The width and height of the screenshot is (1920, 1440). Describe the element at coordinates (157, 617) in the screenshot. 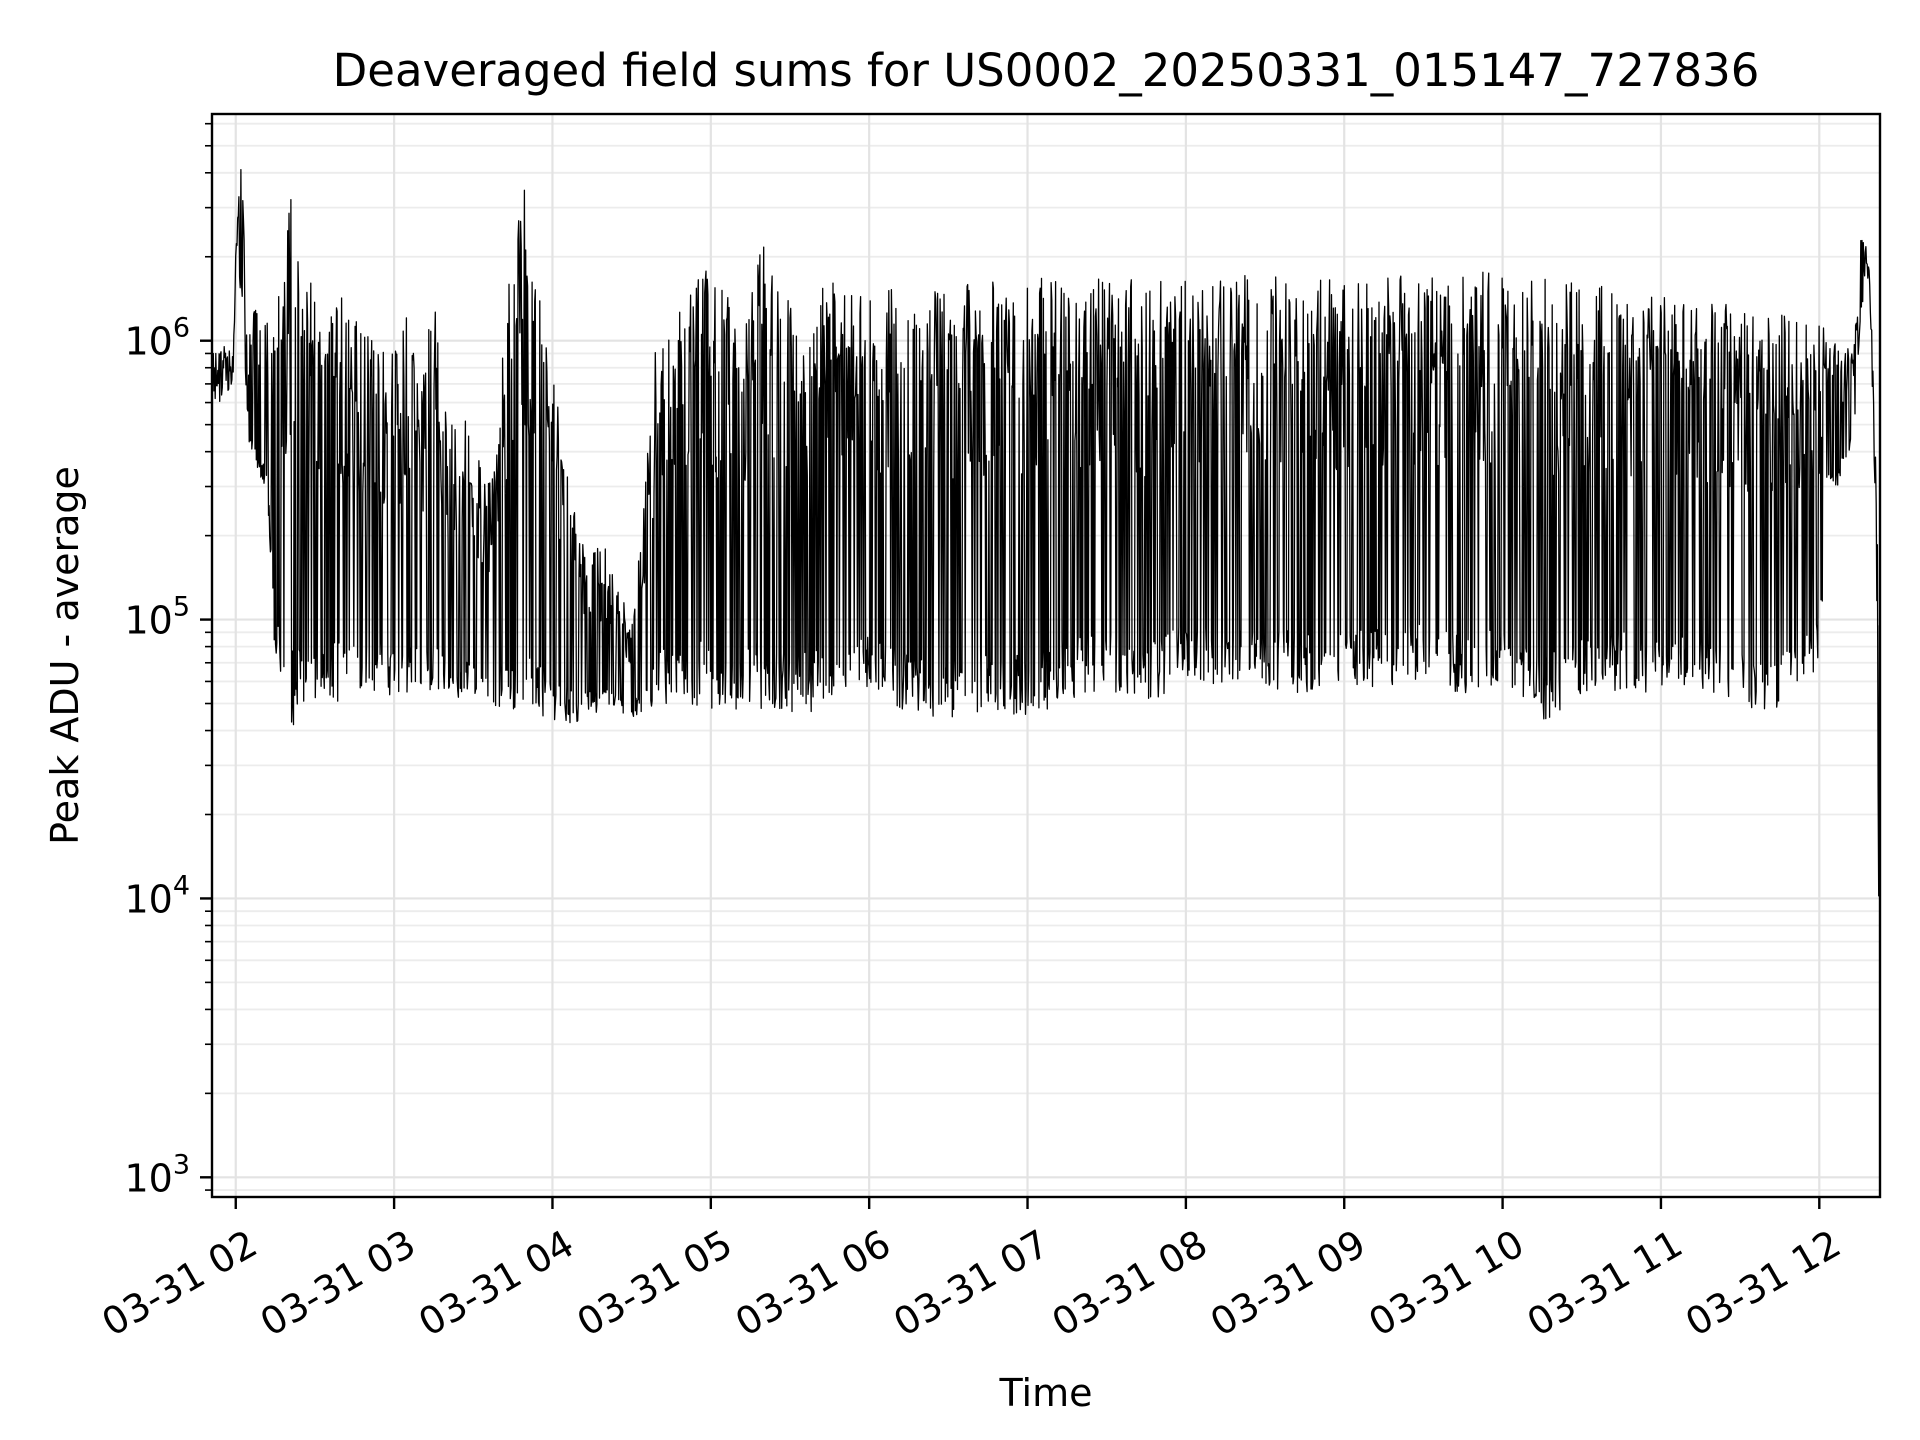

I see `y-tick-label: 10⁵` at that location.